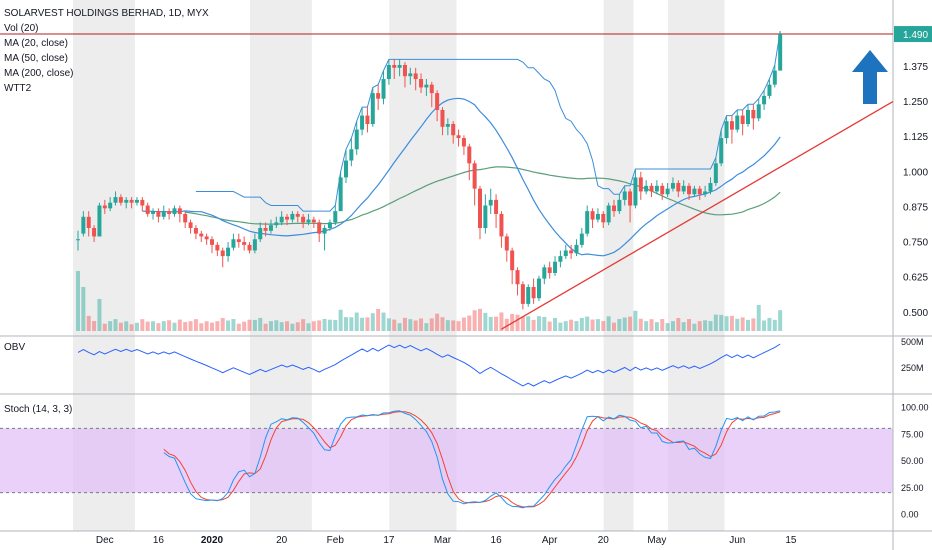 This screenshot has height=550, width=932. Describe the element at coordinates (36, 58) in the screenshot. I see `legend-ma50: MA (50, close)` at that location.